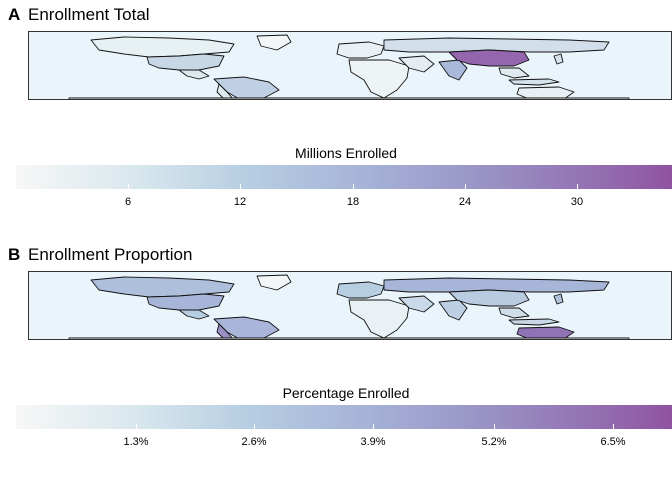  What do you see at coordinates (577, 202) in the screenshot?
I see `tick-label: 30` at bounding box center [577, 202].